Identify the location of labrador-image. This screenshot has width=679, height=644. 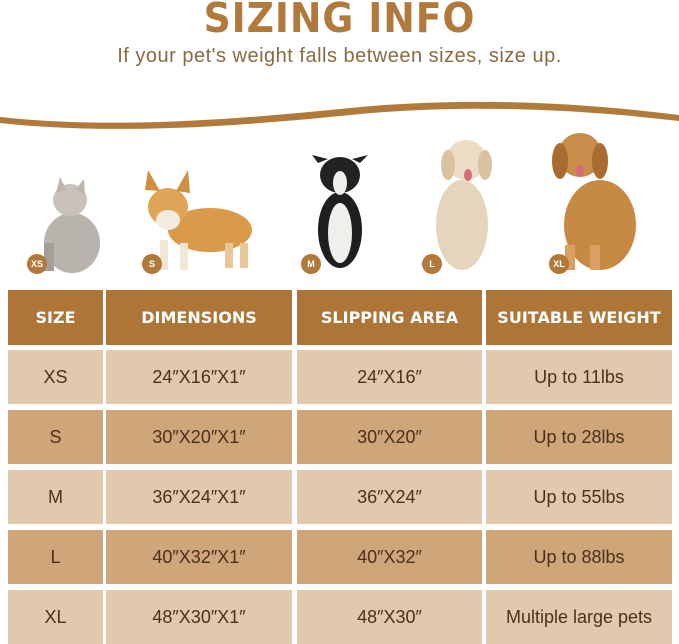
(464, 205).